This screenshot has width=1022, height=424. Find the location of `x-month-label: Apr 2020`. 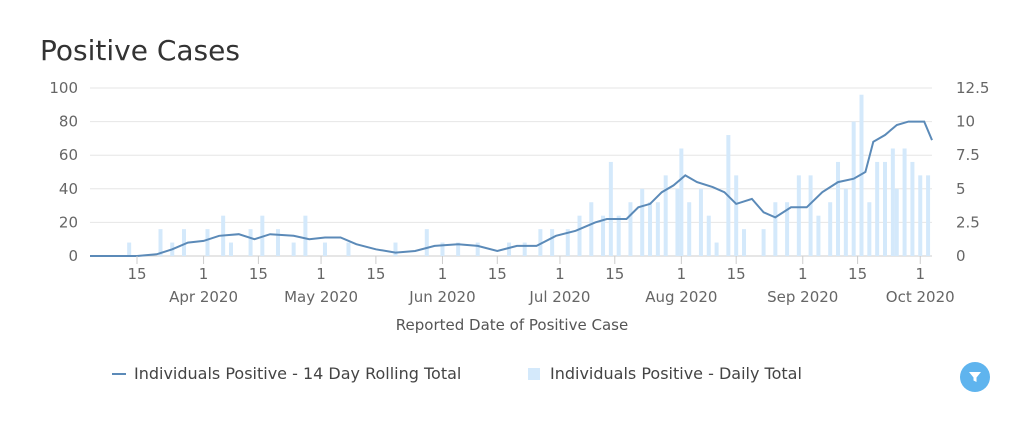

x-month-label: Apr 2020 is located at coordinates (203, 297).